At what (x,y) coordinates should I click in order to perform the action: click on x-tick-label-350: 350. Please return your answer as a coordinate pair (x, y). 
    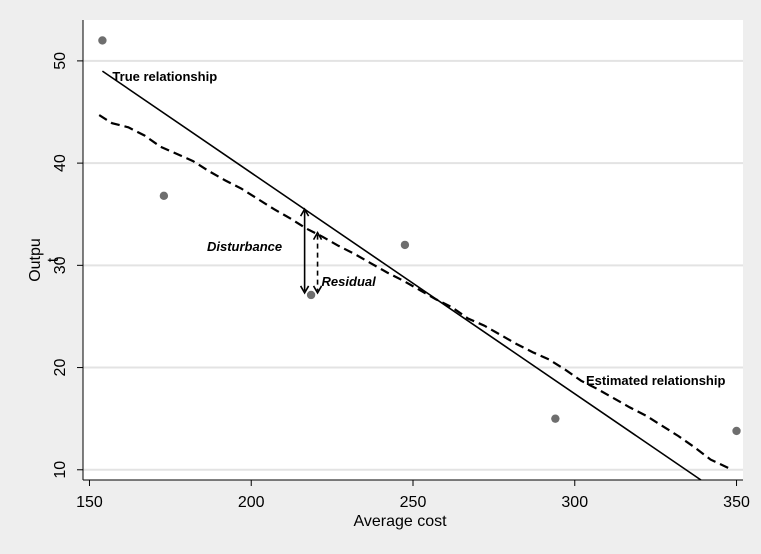
    Looking at the image, I should click on (736, 502).